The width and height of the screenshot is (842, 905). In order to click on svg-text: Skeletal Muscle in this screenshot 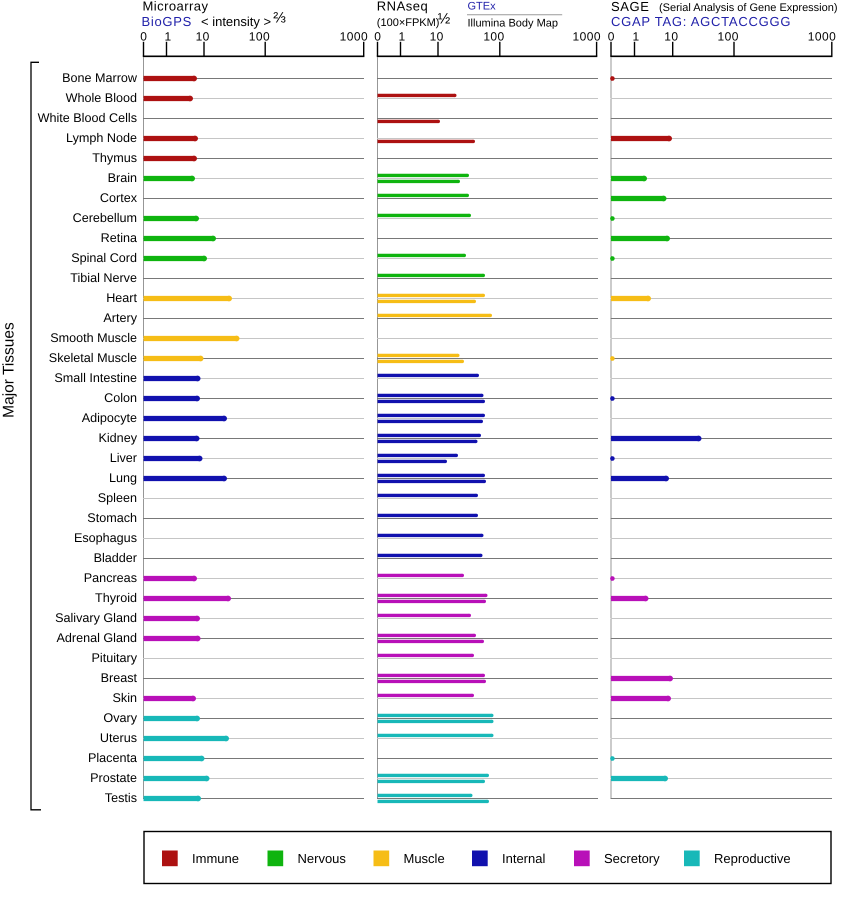, I will do `click(93, 358)`.